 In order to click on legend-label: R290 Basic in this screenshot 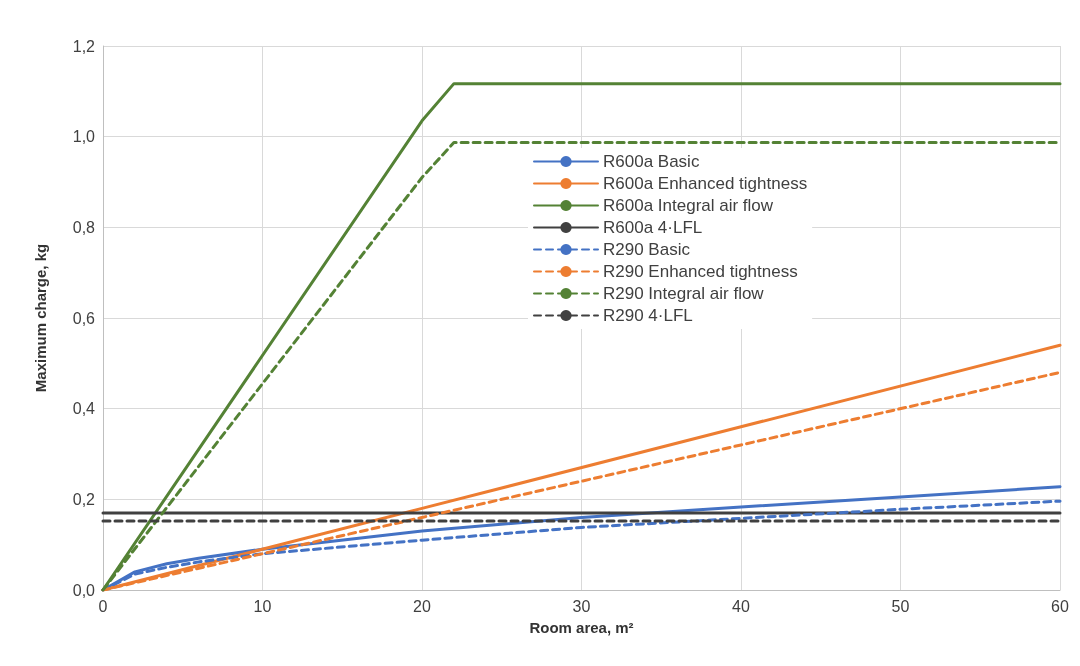, I will do `click(647, 249)`.